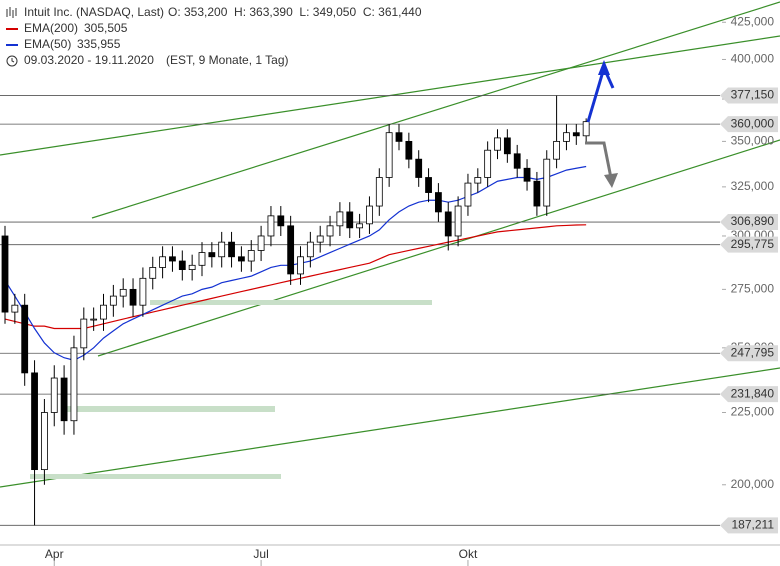 The width and height of the screenshot is (780, 566). Describe the element at coordinates (753, 186) in the screenshot. I see `y-tick-label: 325,000` at that location.